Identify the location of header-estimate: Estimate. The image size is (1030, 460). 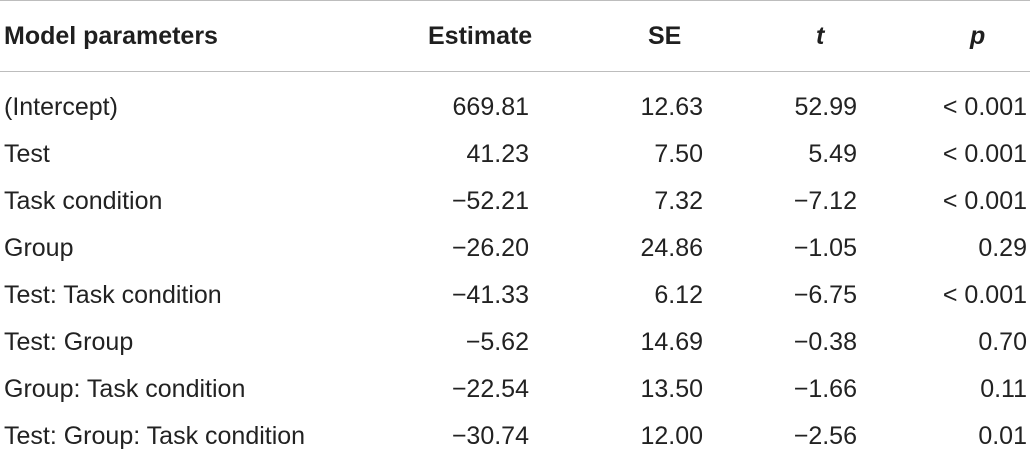
(480, 36).